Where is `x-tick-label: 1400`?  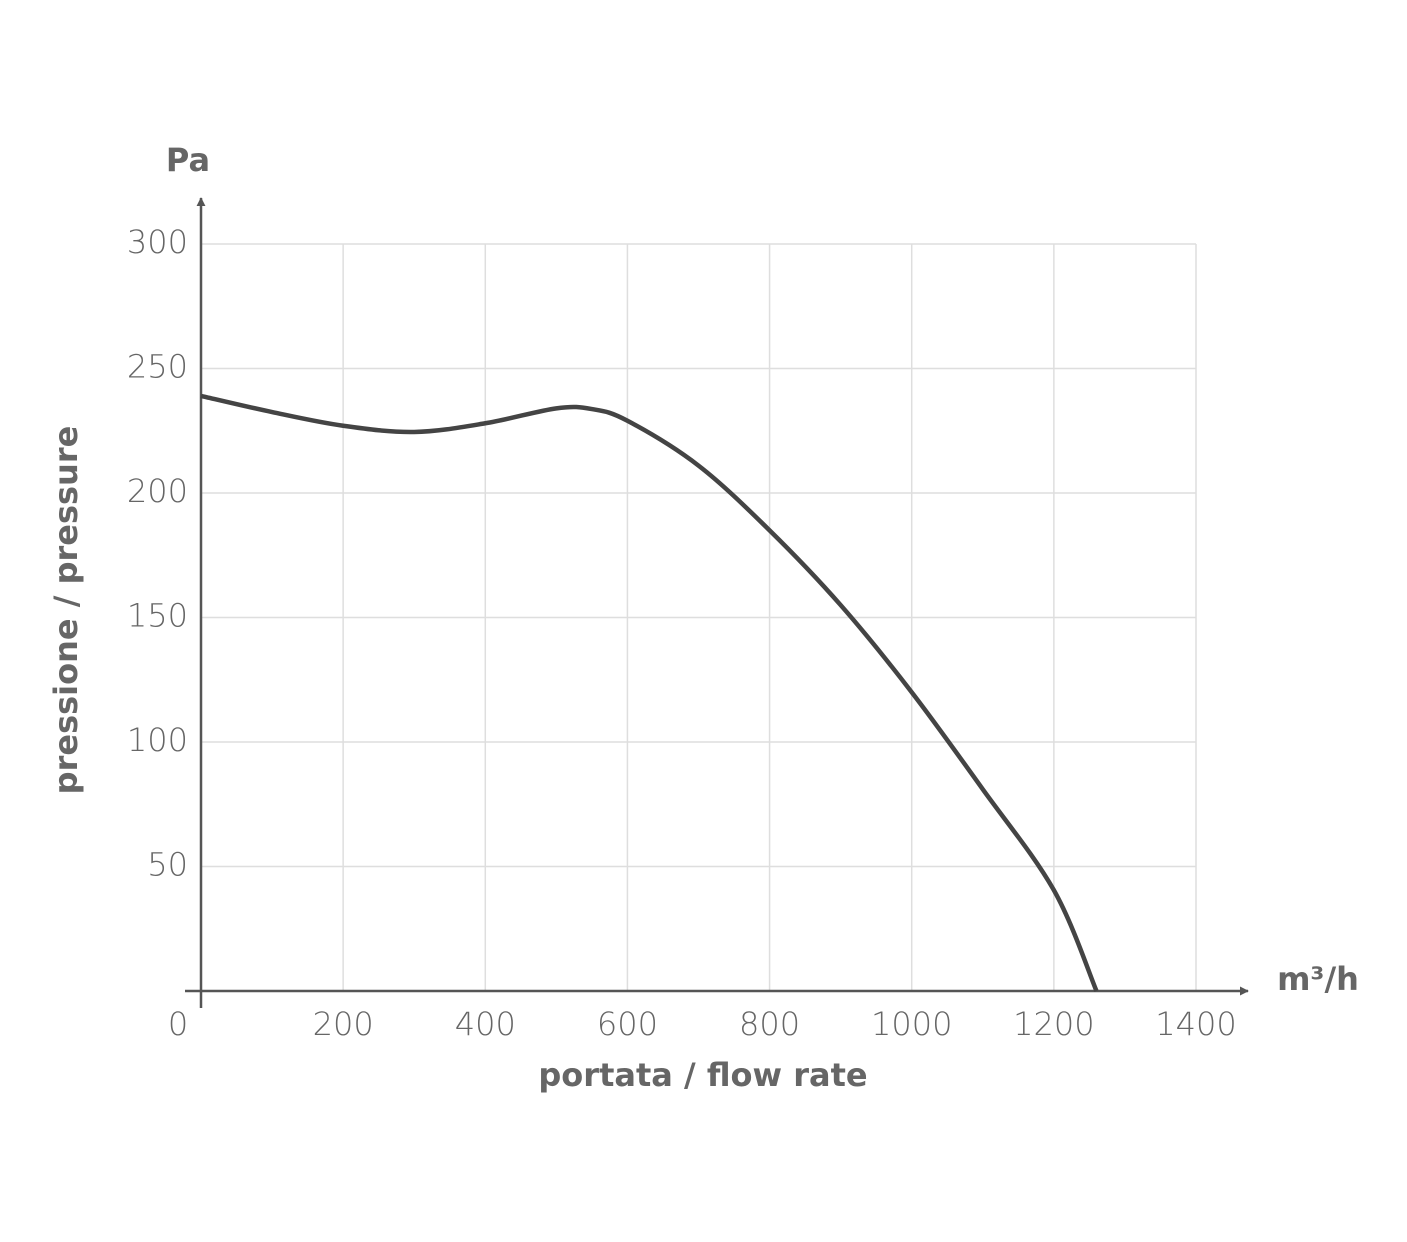 x-tick-label: 1400 is located at coordinates (1195, 1024).